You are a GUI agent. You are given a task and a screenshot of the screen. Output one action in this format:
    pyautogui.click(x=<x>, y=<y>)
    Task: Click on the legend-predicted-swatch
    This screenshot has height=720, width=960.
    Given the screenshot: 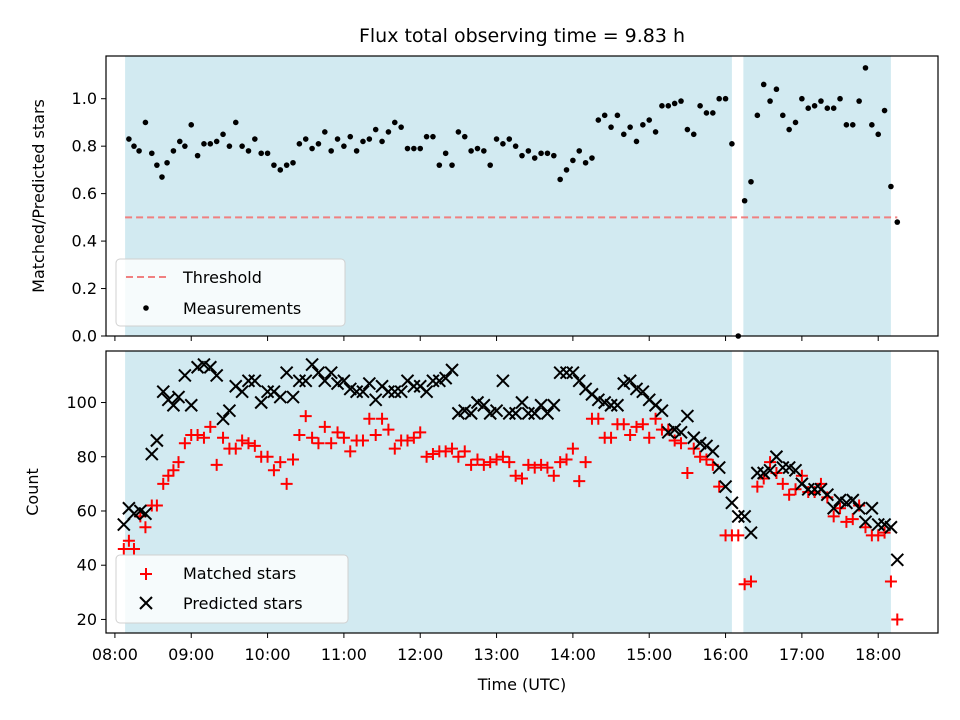 What is the action you would take?
    pyautogui.click(x=146, y=603)
    